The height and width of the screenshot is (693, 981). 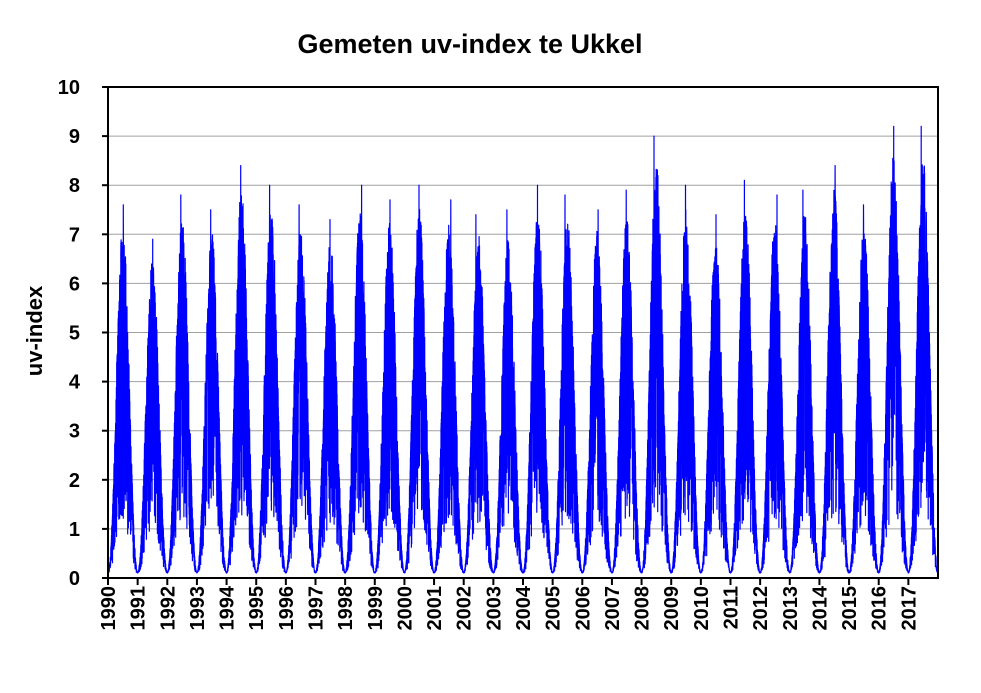 I want to click on y-tick-label: 2, so click(x=74, y=481).